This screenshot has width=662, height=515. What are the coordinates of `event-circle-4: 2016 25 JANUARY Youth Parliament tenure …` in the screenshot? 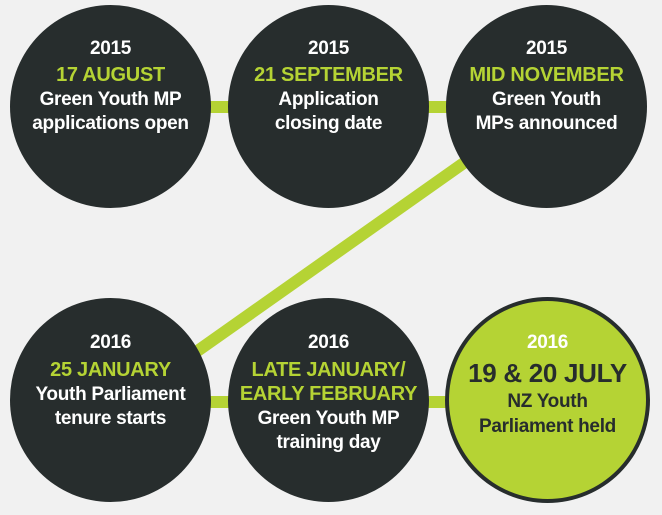 It's located at (110, 400).